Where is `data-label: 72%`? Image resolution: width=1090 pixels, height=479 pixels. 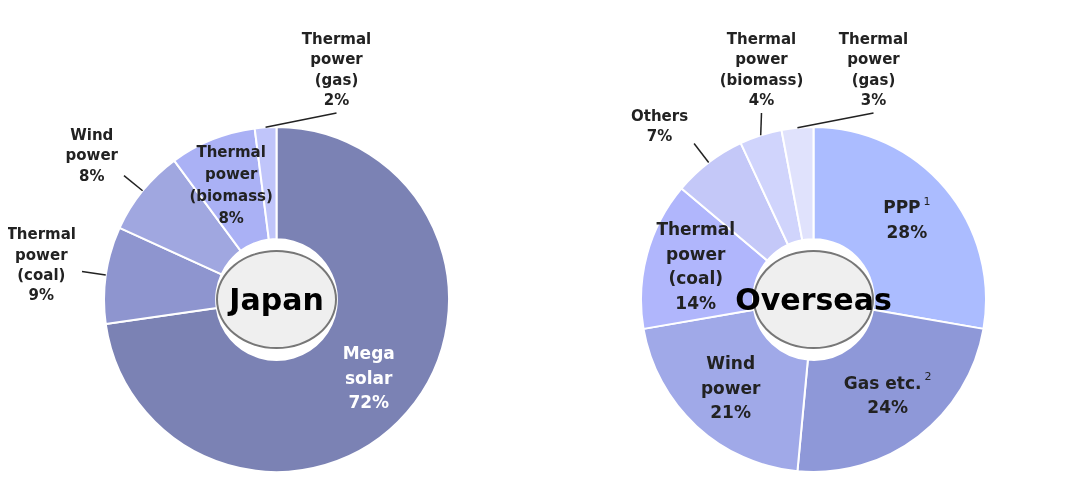
data-label: 72% is located at coordinates (369, 402).